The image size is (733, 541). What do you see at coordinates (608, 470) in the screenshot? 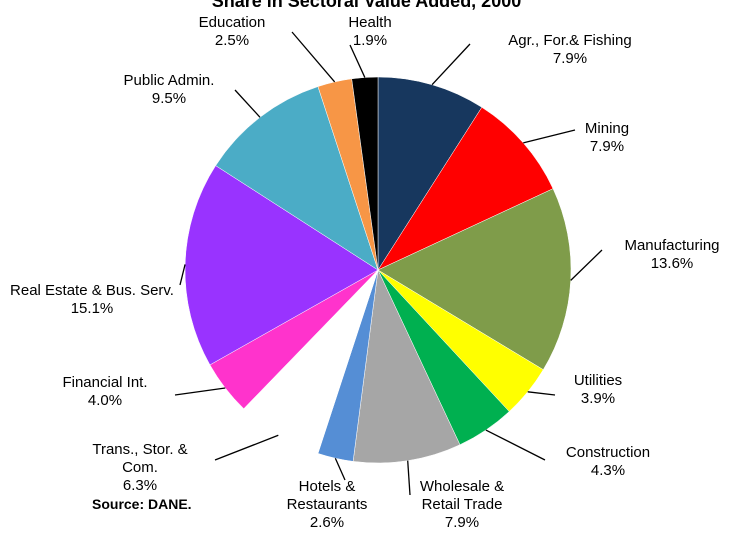
I see `value-label: 4.3%` at bounding box center [608, 470].